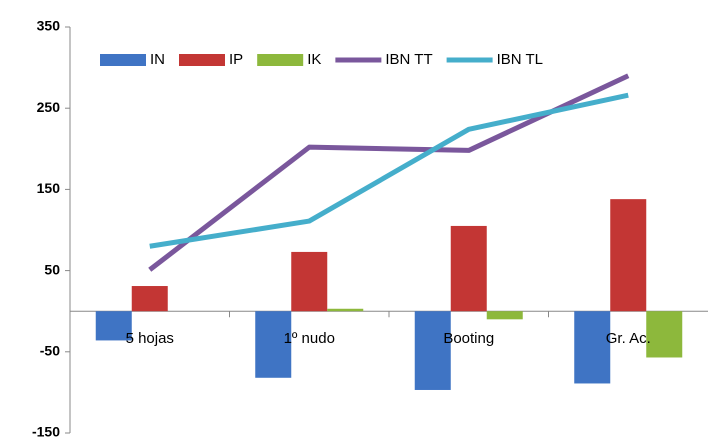 The image size is (708, 441). What do you see at coordinates (49, 188) in the screenshot?
I see `y-tick-label: 150` at bounding box center [49, 188].